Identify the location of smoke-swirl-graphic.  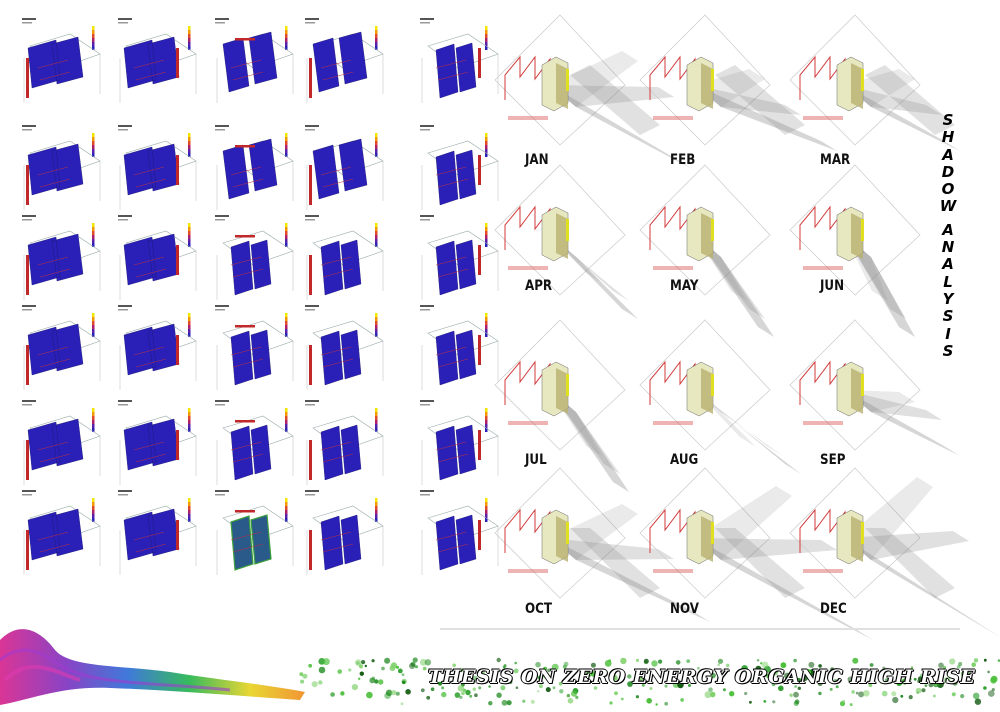
(152, 667).